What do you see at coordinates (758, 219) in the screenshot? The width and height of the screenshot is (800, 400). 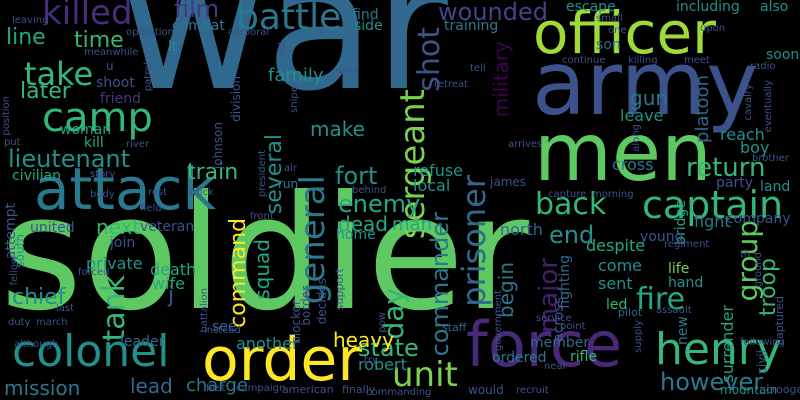 I see `cloud-word-company: company` at bounding box center [758, 219].